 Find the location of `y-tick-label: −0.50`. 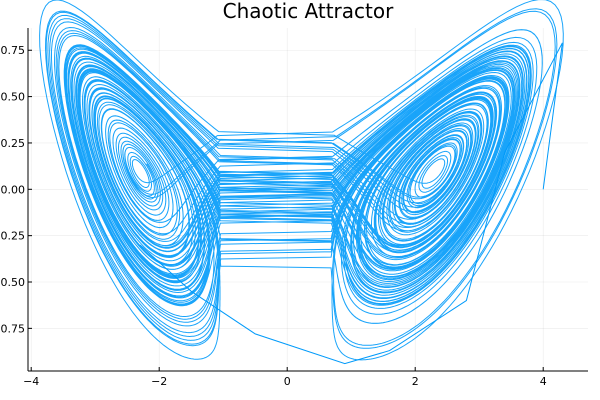

y-tick-label: −0.50 is located at coordinates (12, 282).